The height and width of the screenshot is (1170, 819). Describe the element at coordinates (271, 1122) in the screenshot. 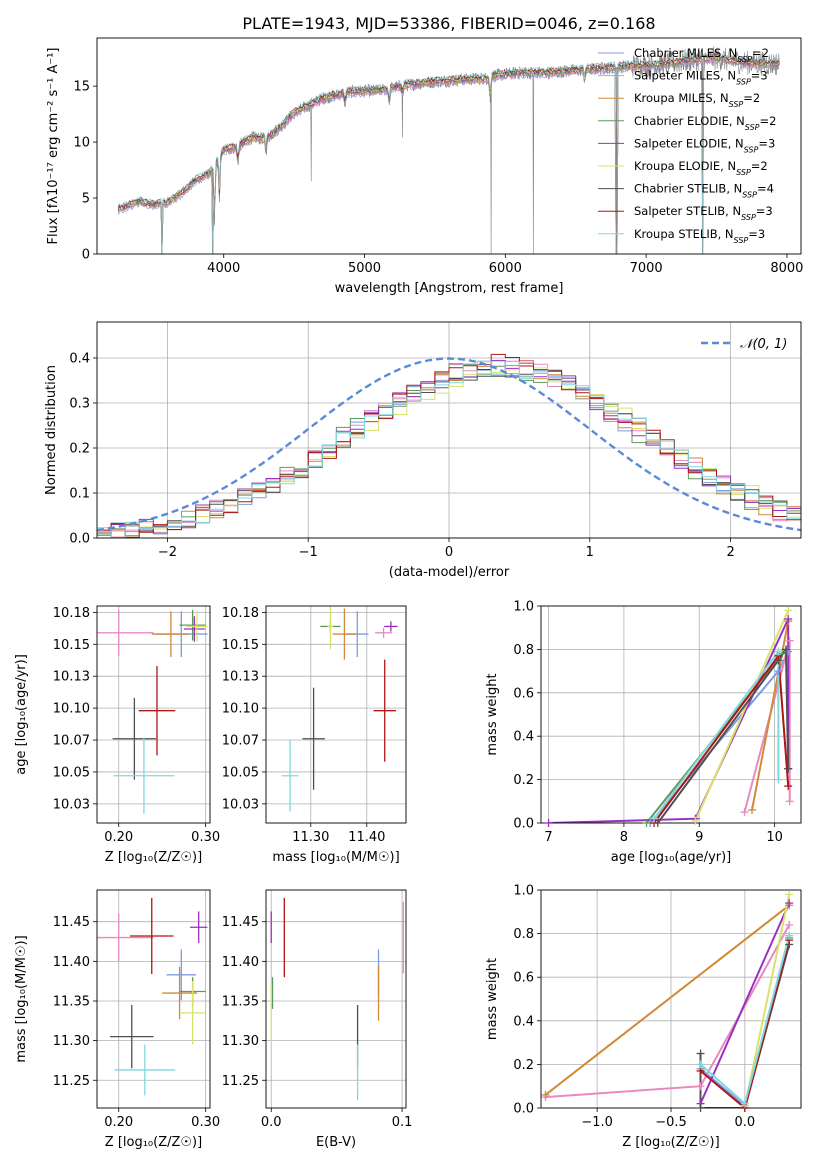

I see `x-tick-label: 0.0` at that location.